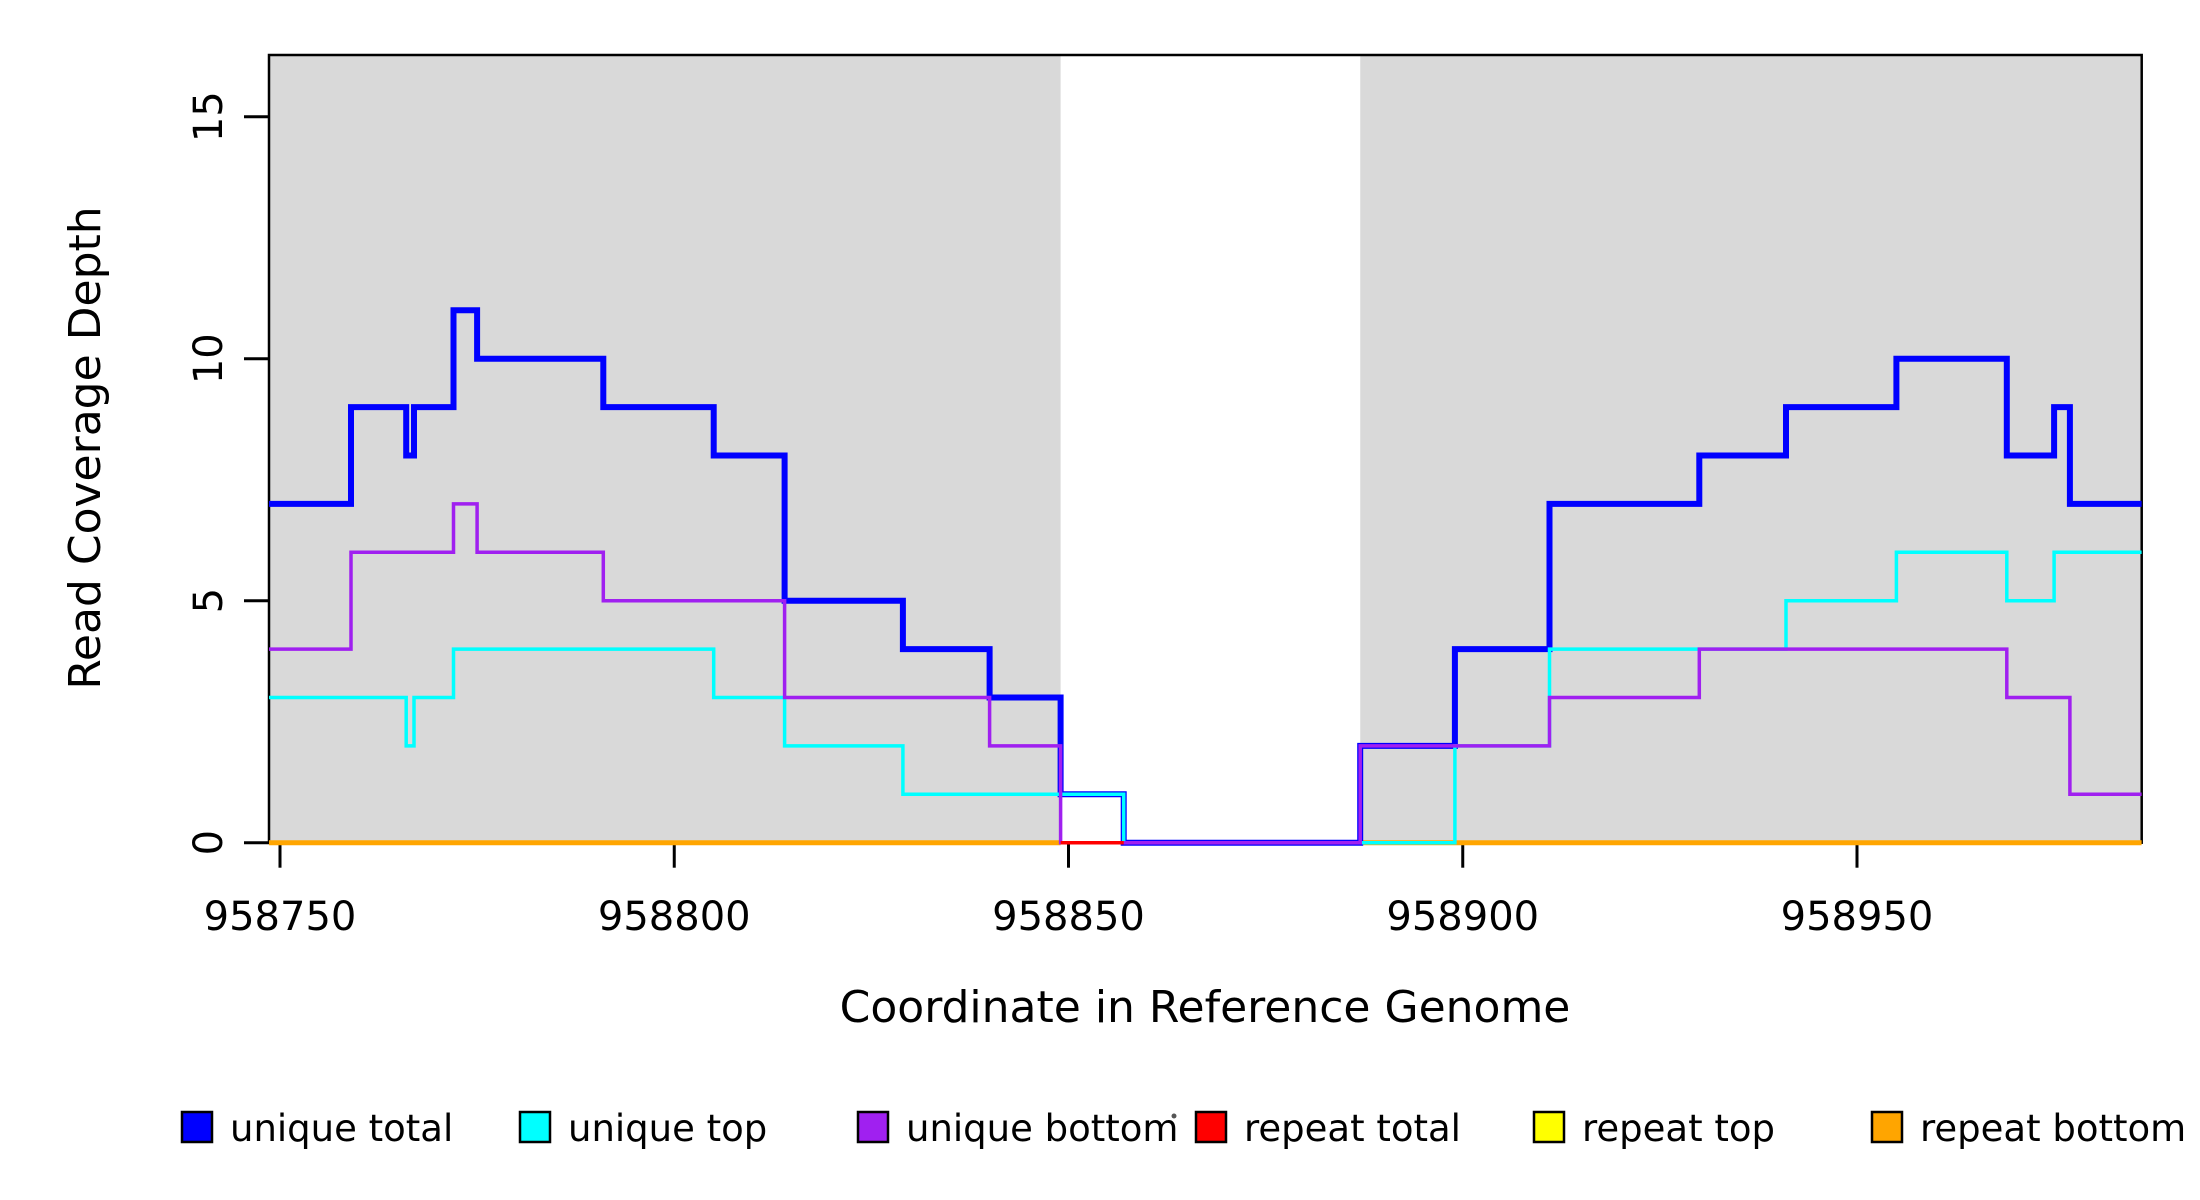 The height and width of the screenshot is (1200, 2200). Describe the element at coordinates (1042, 1128) in the screenshot. I see `legend-label-unique-bottom: unique bottom` at that location.